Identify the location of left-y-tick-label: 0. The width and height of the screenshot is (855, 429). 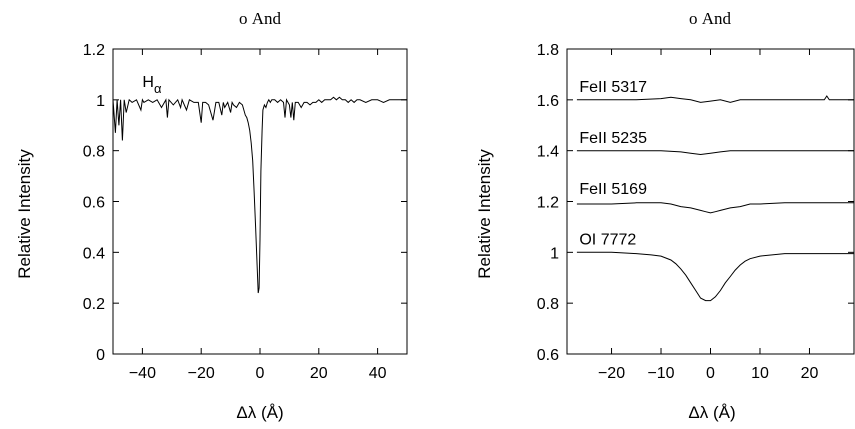
(100, 355).